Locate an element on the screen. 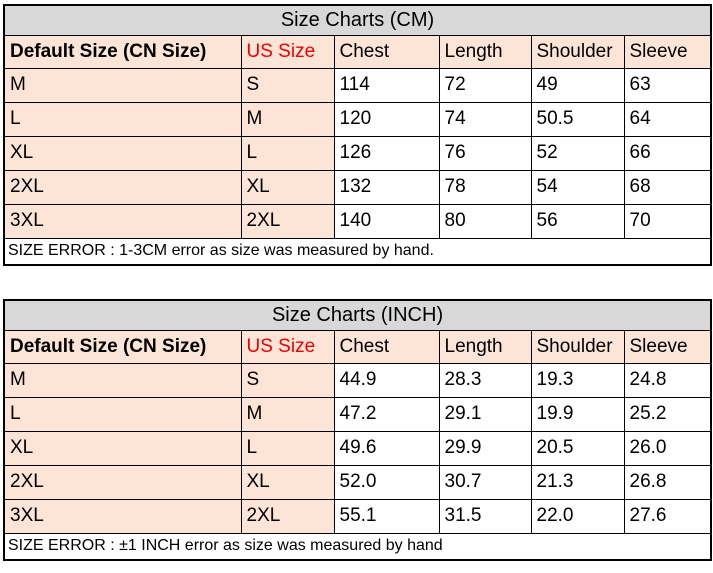  sleeve-cell: 24.8 is located at coordinates (667, 380).